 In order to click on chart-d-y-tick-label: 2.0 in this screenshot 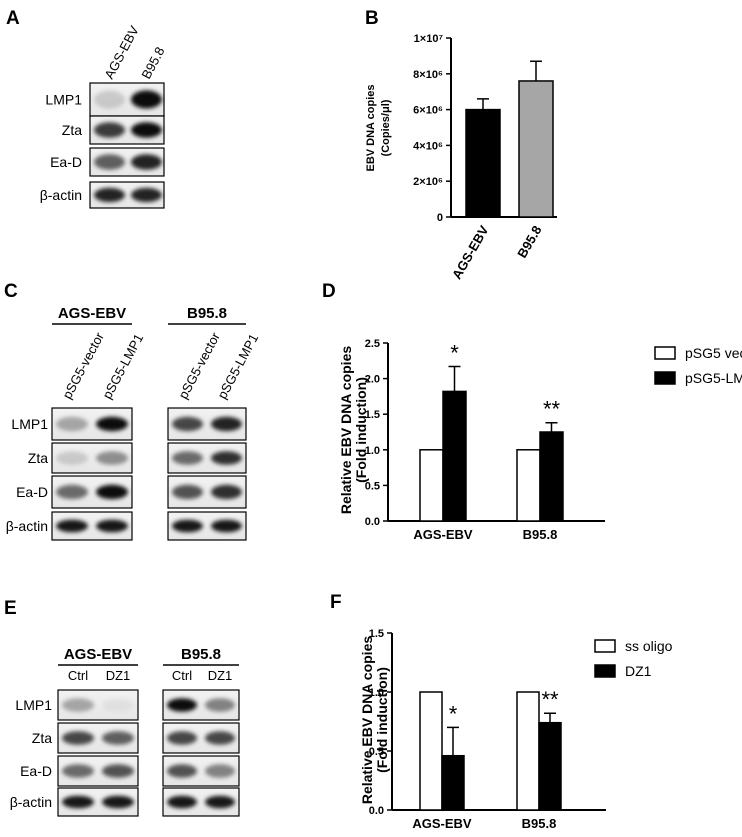, I will do `click(372, 380)`.